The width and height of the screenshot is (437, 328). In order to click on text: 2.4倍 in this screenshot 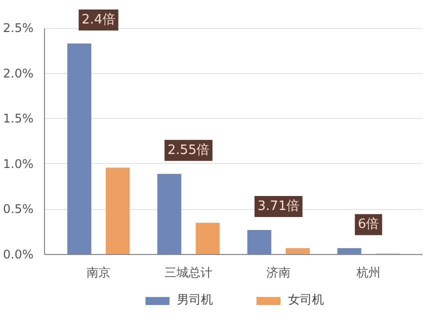, I will do `click(99, 20)`.